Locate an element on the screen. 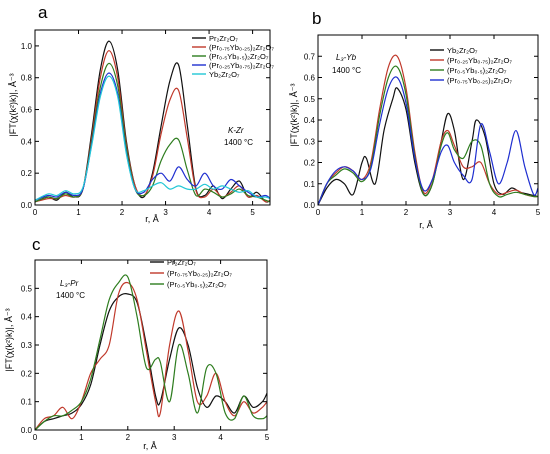  edge-label-b: L₃-Yb is located at coordinates (346, 57).